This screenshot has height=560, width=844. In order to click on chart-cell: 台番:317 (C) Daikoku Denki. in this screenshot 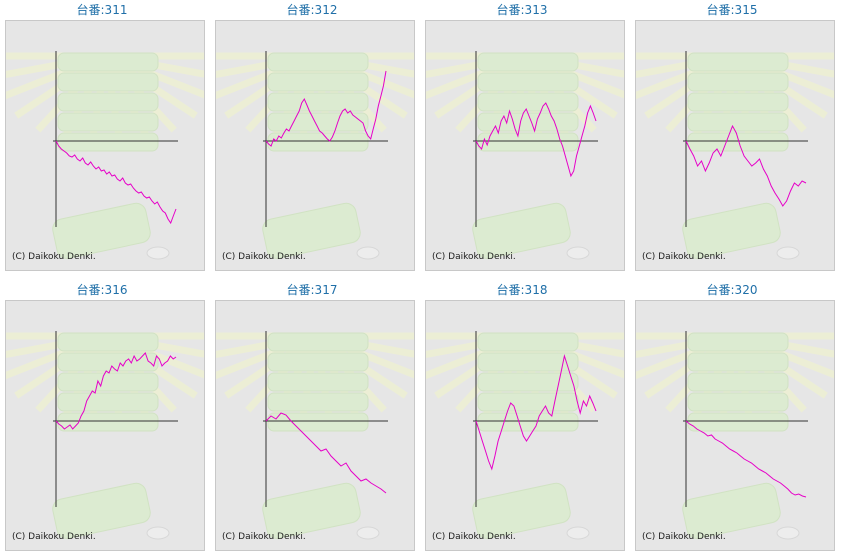, I will do `click(315, 418)`.